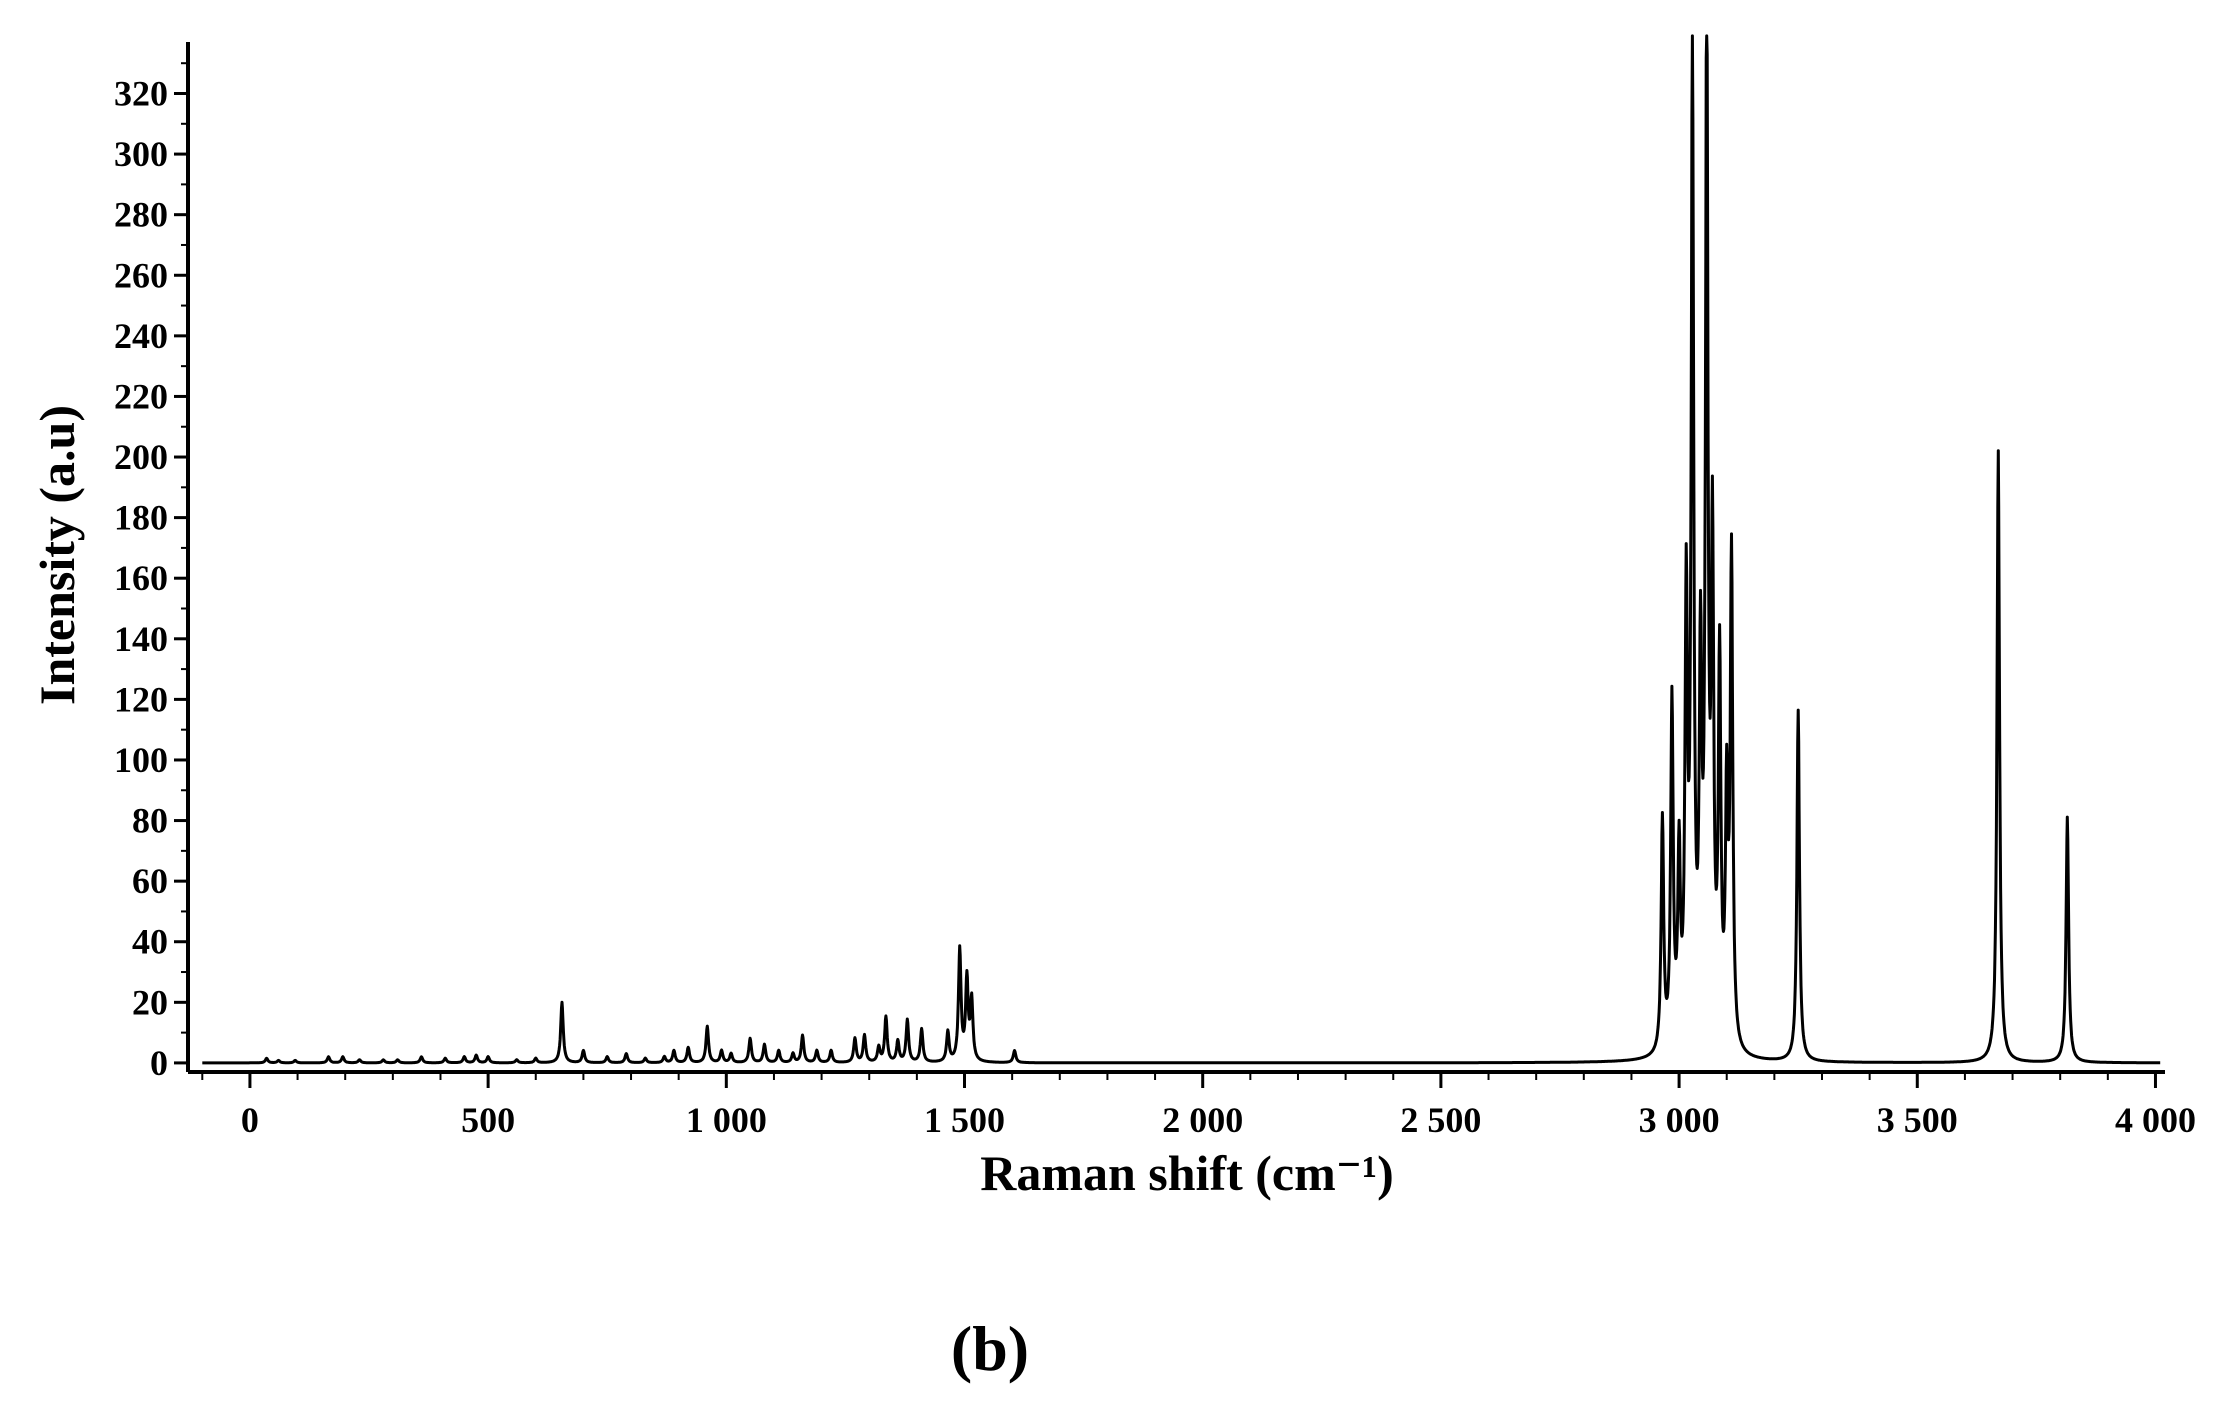 Image resolution: width=2216 pixels, height=1412 pixels. What do you see at coordinates (488, 1120) in the screenshot?
I see `x-tick-label: 500` at bounding box center [488, 1120].